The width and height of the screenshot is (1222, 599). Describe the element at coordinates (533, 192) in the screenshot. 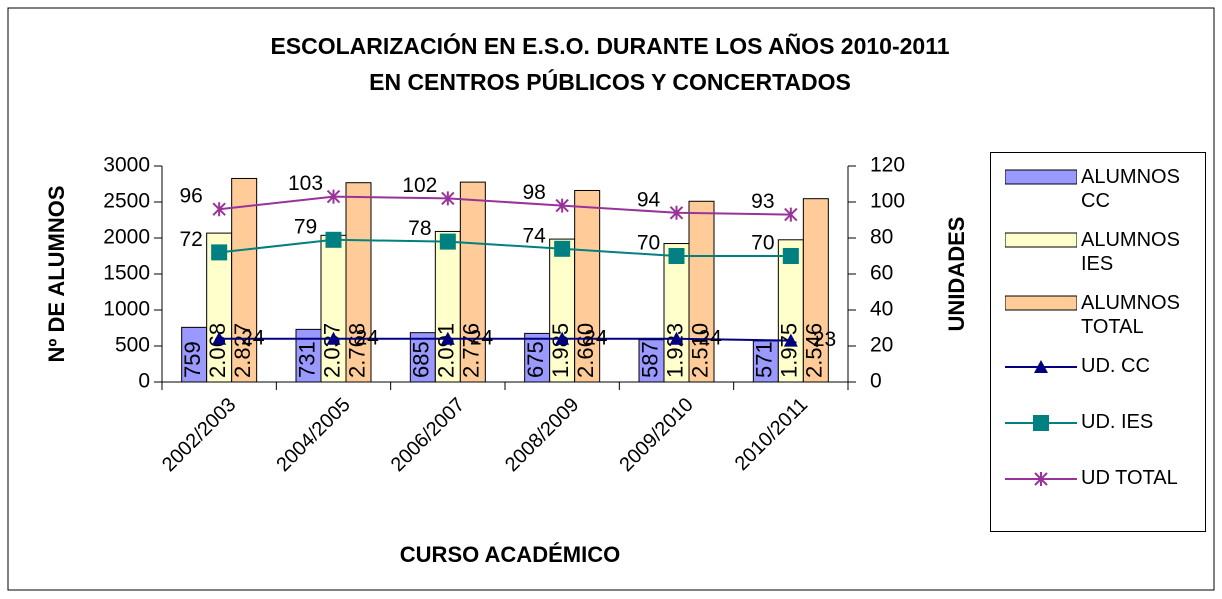

I see `line-value-label: 98` at that location.